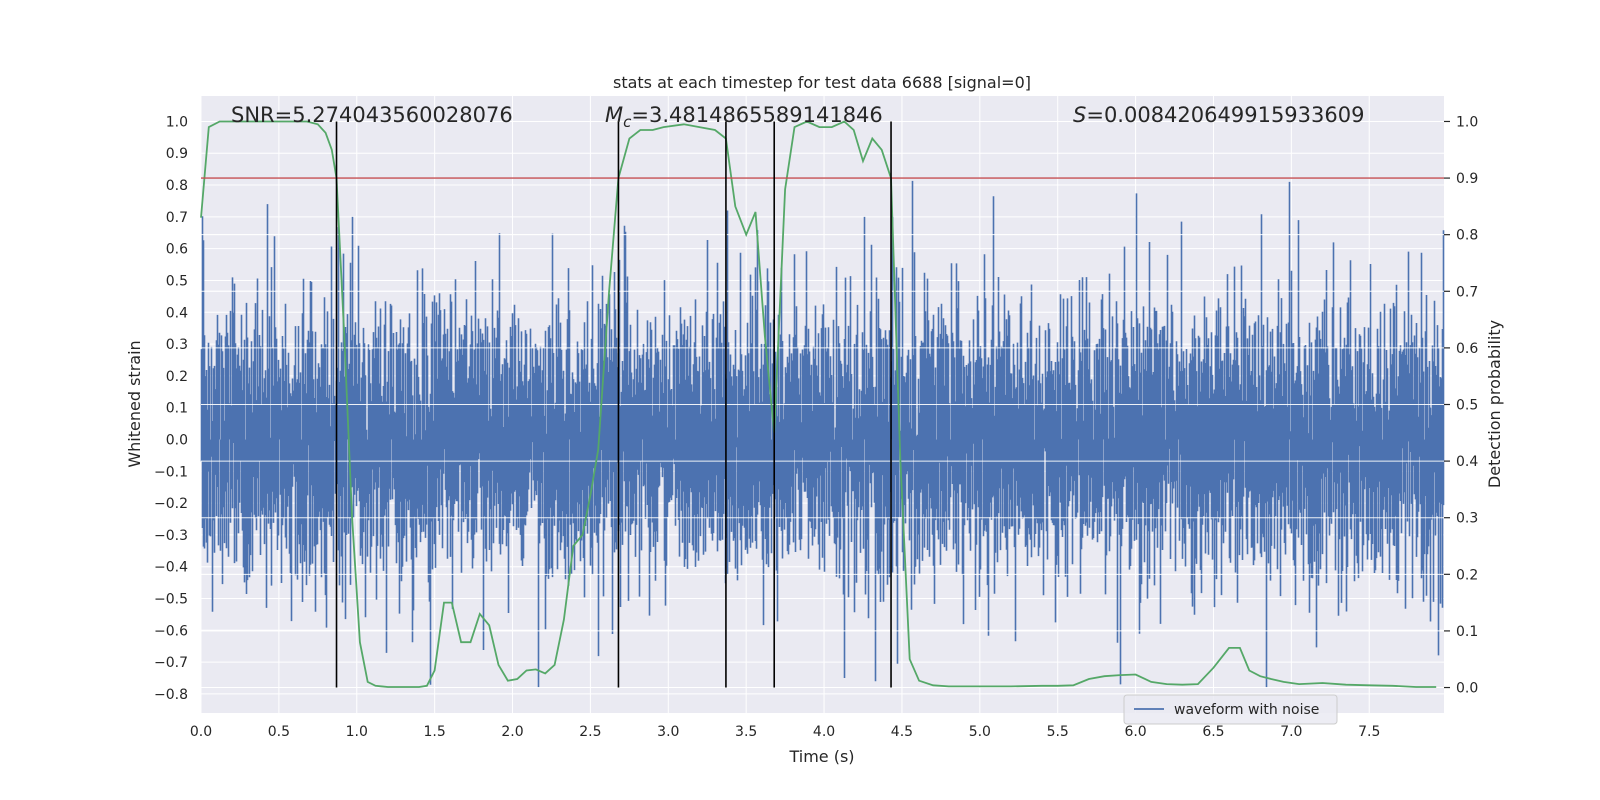 Image resolution: width=1600 pixels, height=800 pixels. Describe the element at coordinates (824, 732) in the screenshot. I see `x-tick-label: 4.0` at that location.